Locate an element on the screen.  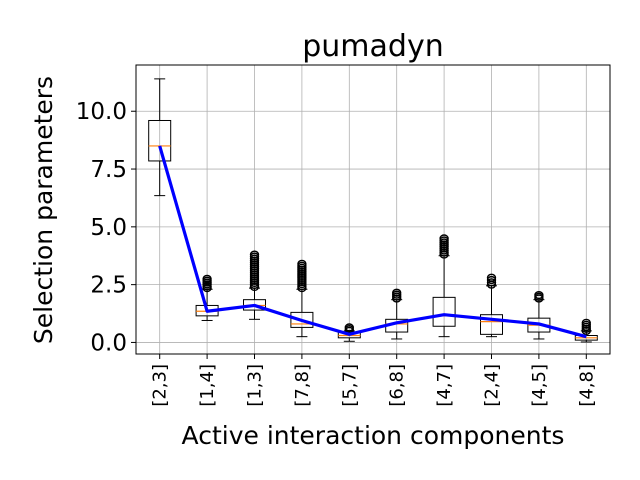
y-tick-label: 5.0 is located at coordinates (108, 228).